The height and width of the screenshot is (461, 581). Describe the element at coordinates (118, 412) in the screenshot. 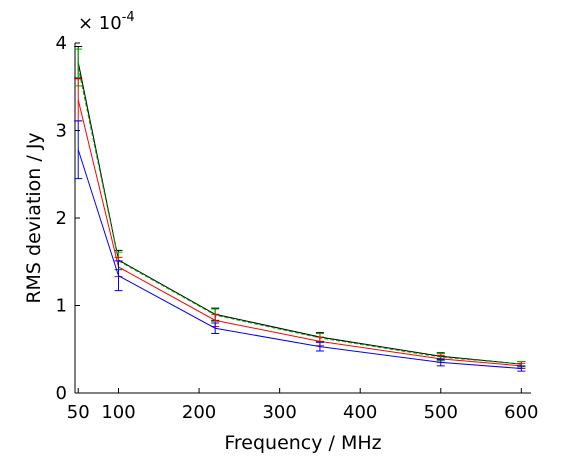

I see `x-tick-label: 100` at that location.